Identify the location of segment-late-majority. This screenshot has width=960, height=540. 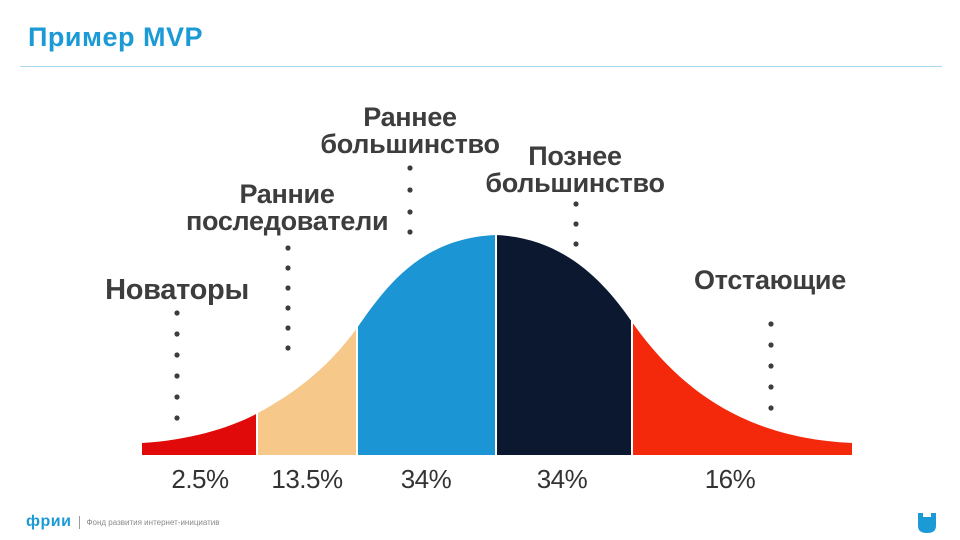
(564, 345).